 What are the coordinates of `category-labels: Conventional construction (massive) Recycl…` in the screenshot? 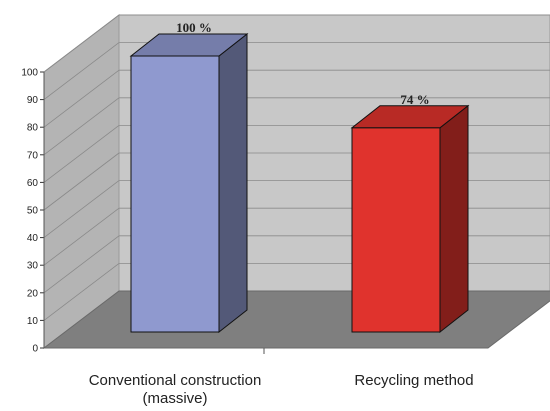 It's located at (281, 389).